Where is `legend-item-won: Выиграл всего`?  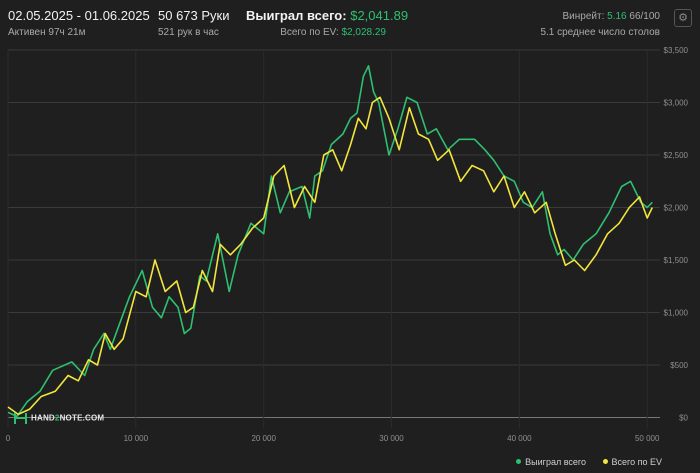 legend-item-won: Выиграл всего is located at coordinates (551, 462).